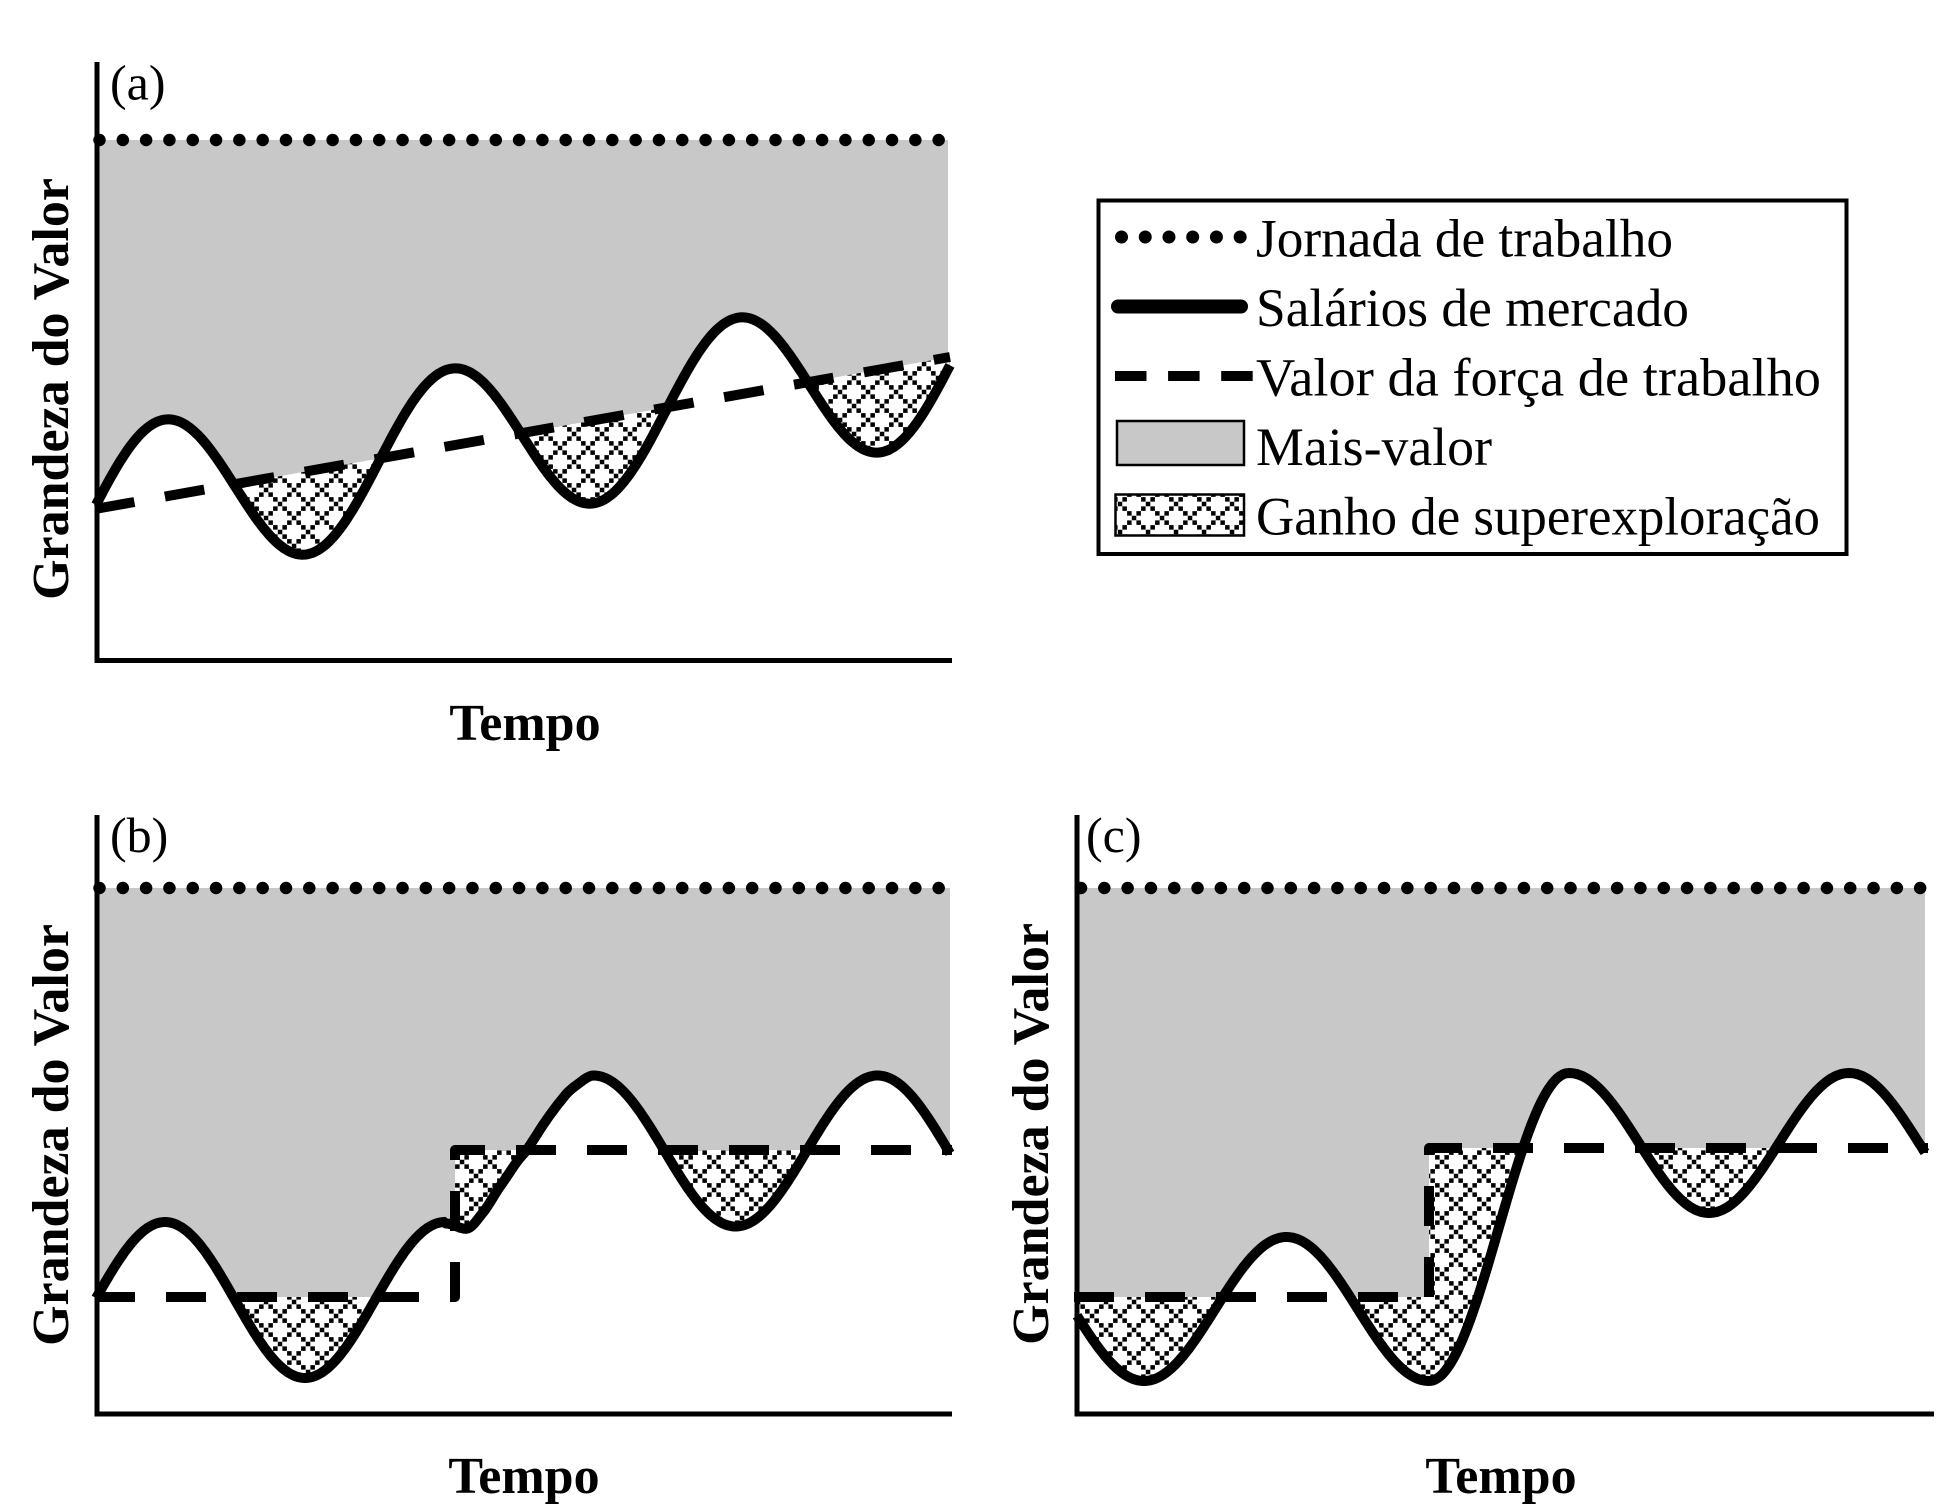  I want to click on svg-text: (b), so click(139, 835).